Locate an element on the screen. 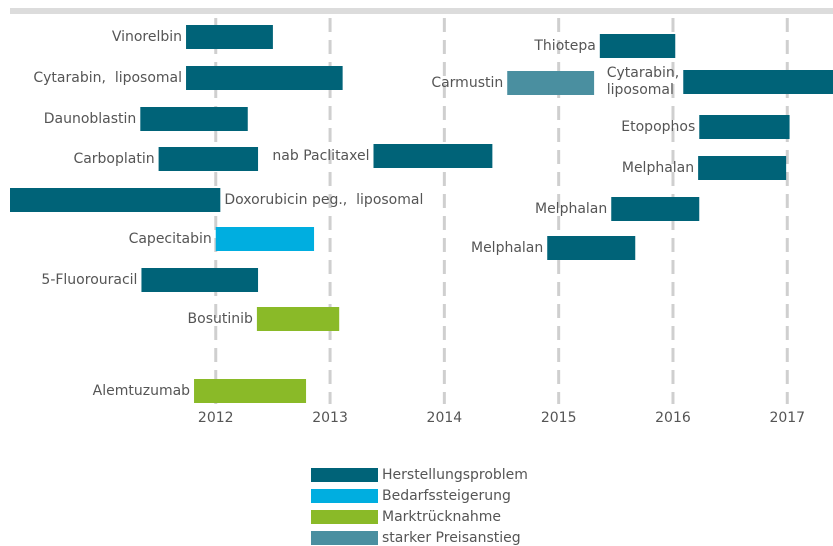  bar-label: Thiotepa is located at coordinates (565, 45).